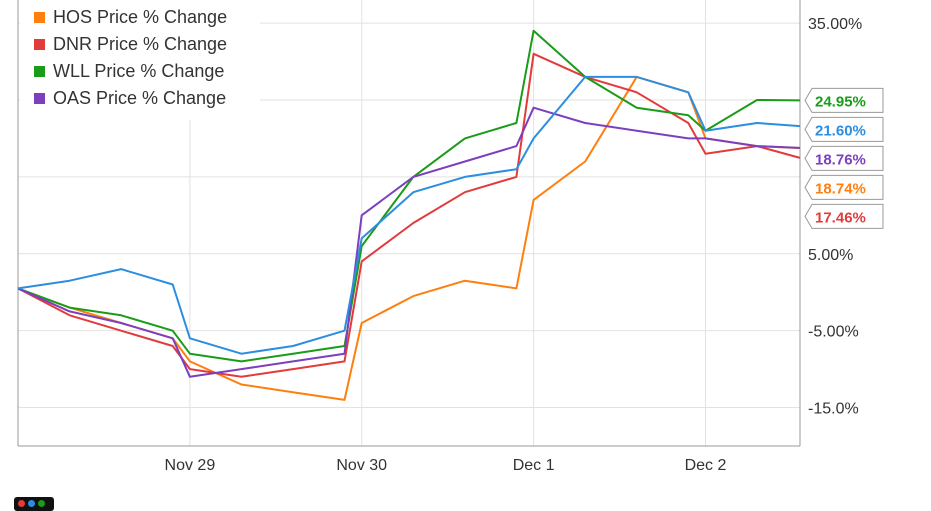  What do you see at coordinates (39, 17) in the screenshot?
I see `legend-swatch-hos` at bounding box center [39, 17].